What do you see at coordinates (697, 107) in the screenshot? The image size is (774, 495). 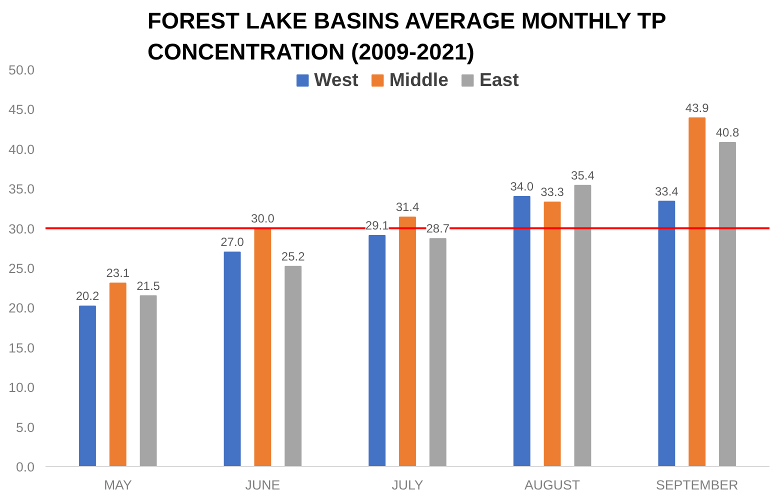 I see `data-label: 43.9` at bounding box center [697, 107].